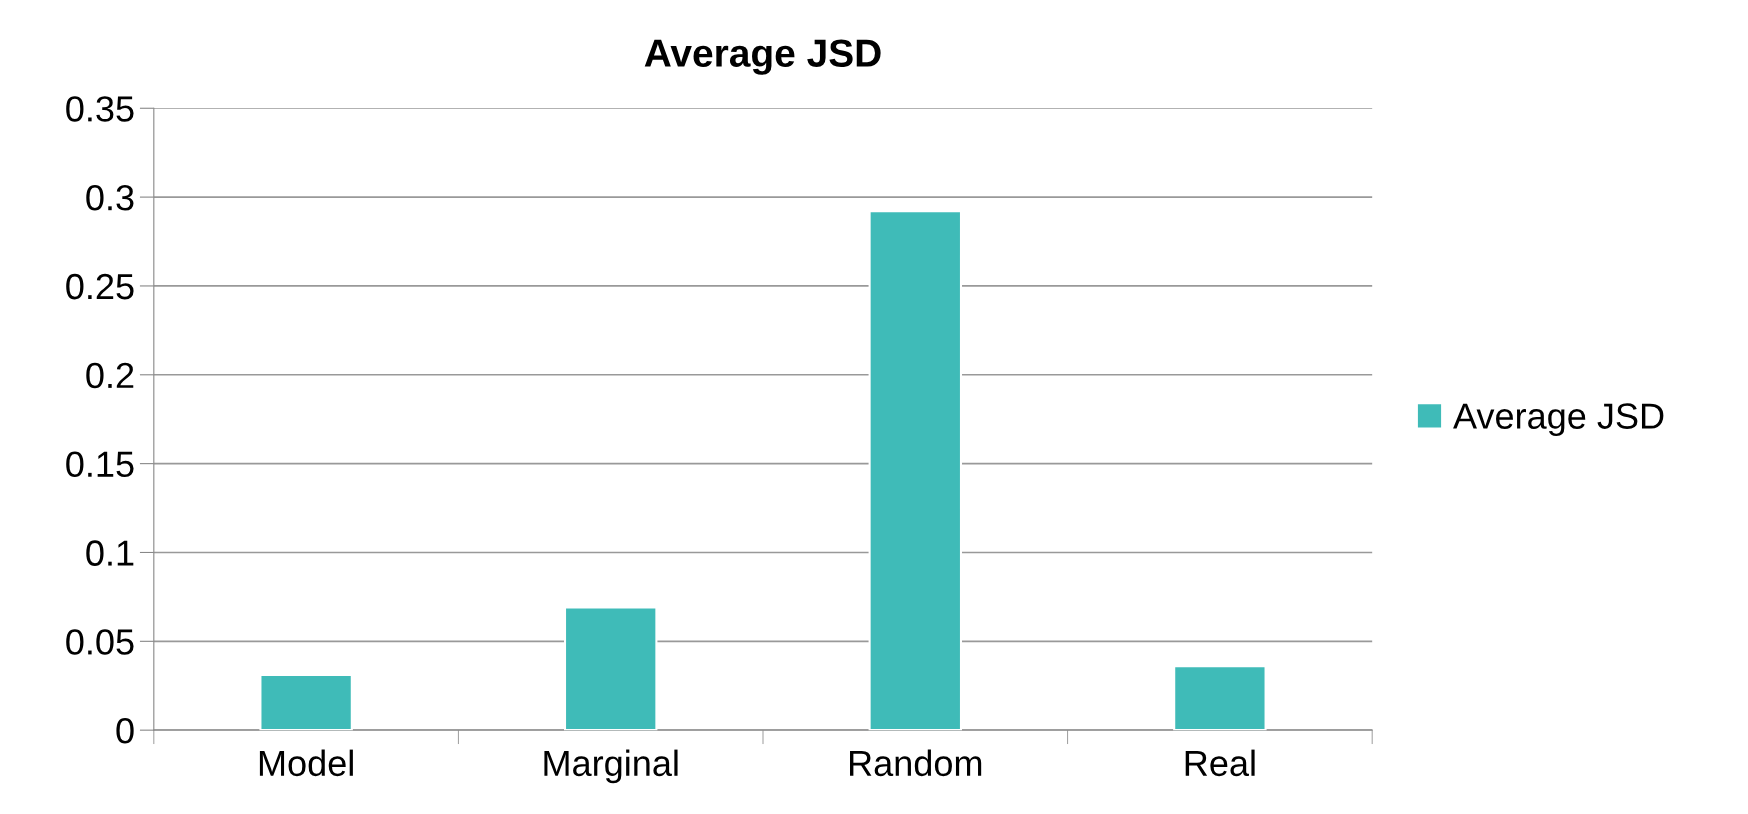  Describe the element at coordinates (762, 57) in the screenshot. I see `chart-title: Average JSD` at that location.